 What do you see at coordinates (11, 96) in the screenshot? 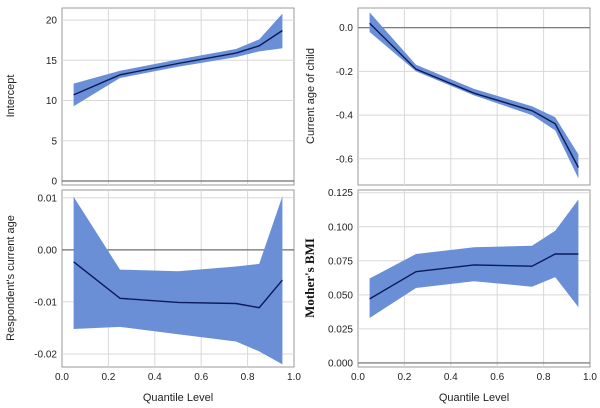
I see `y-axis-label: Intercept` at bounding box center [11, 96].